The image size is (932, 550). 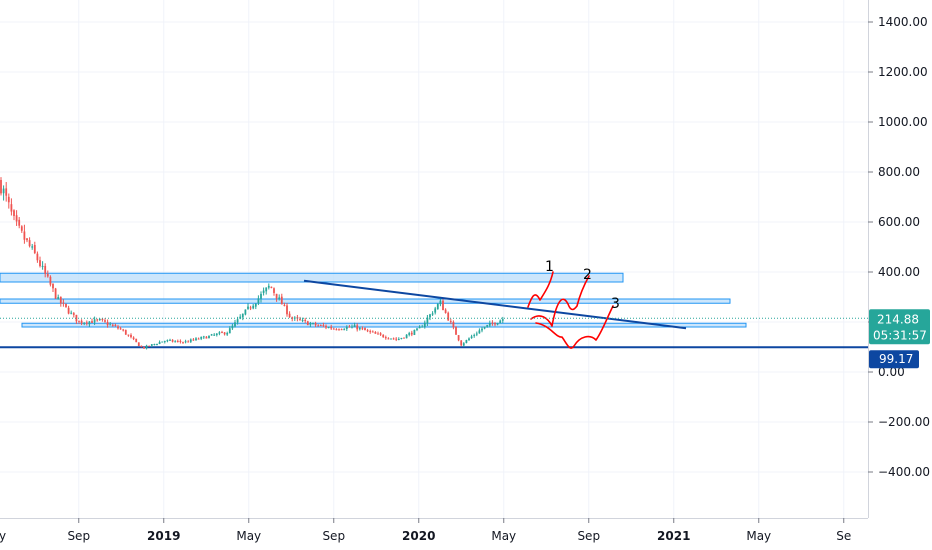 What do you see at coordinates (904, 422) in the screenshot?
I see `price-tick-label: −200.00` at bounding box center [904, 422].